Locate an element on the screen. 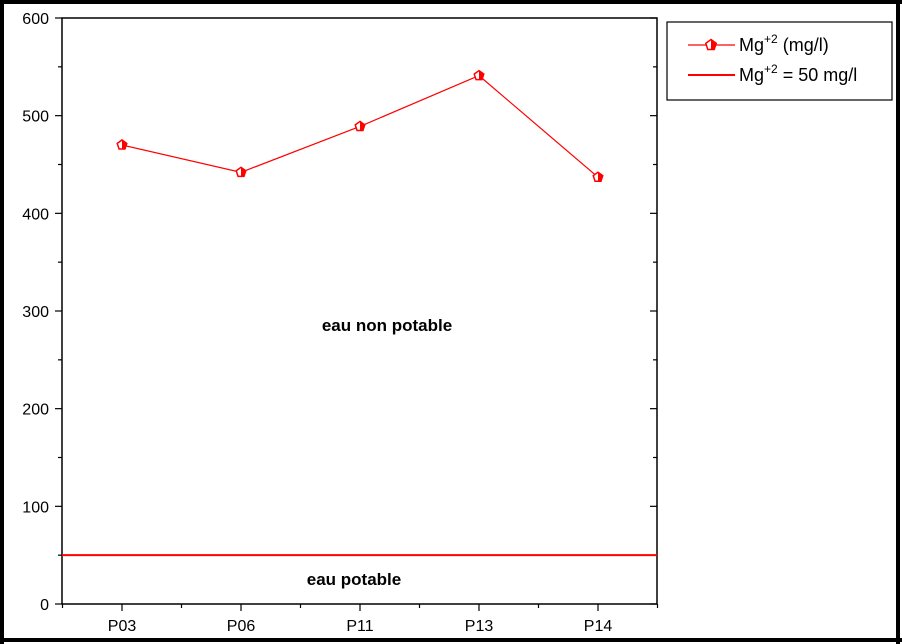 Image resolution: width=902 pixels, height=644 pixels. y-tick-label: 100 is located at coordinates (35, 507).